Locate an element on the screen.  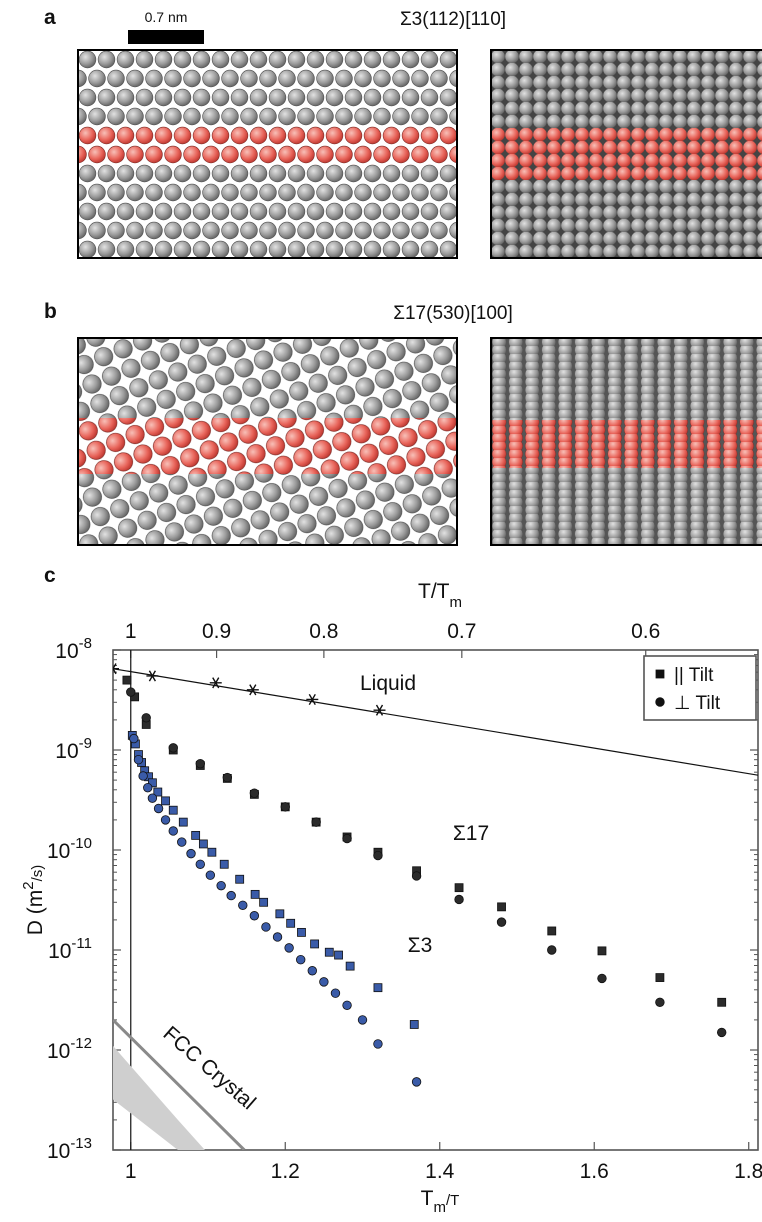
annotation: FCC Crystal is located at coordinates (209, 1068).